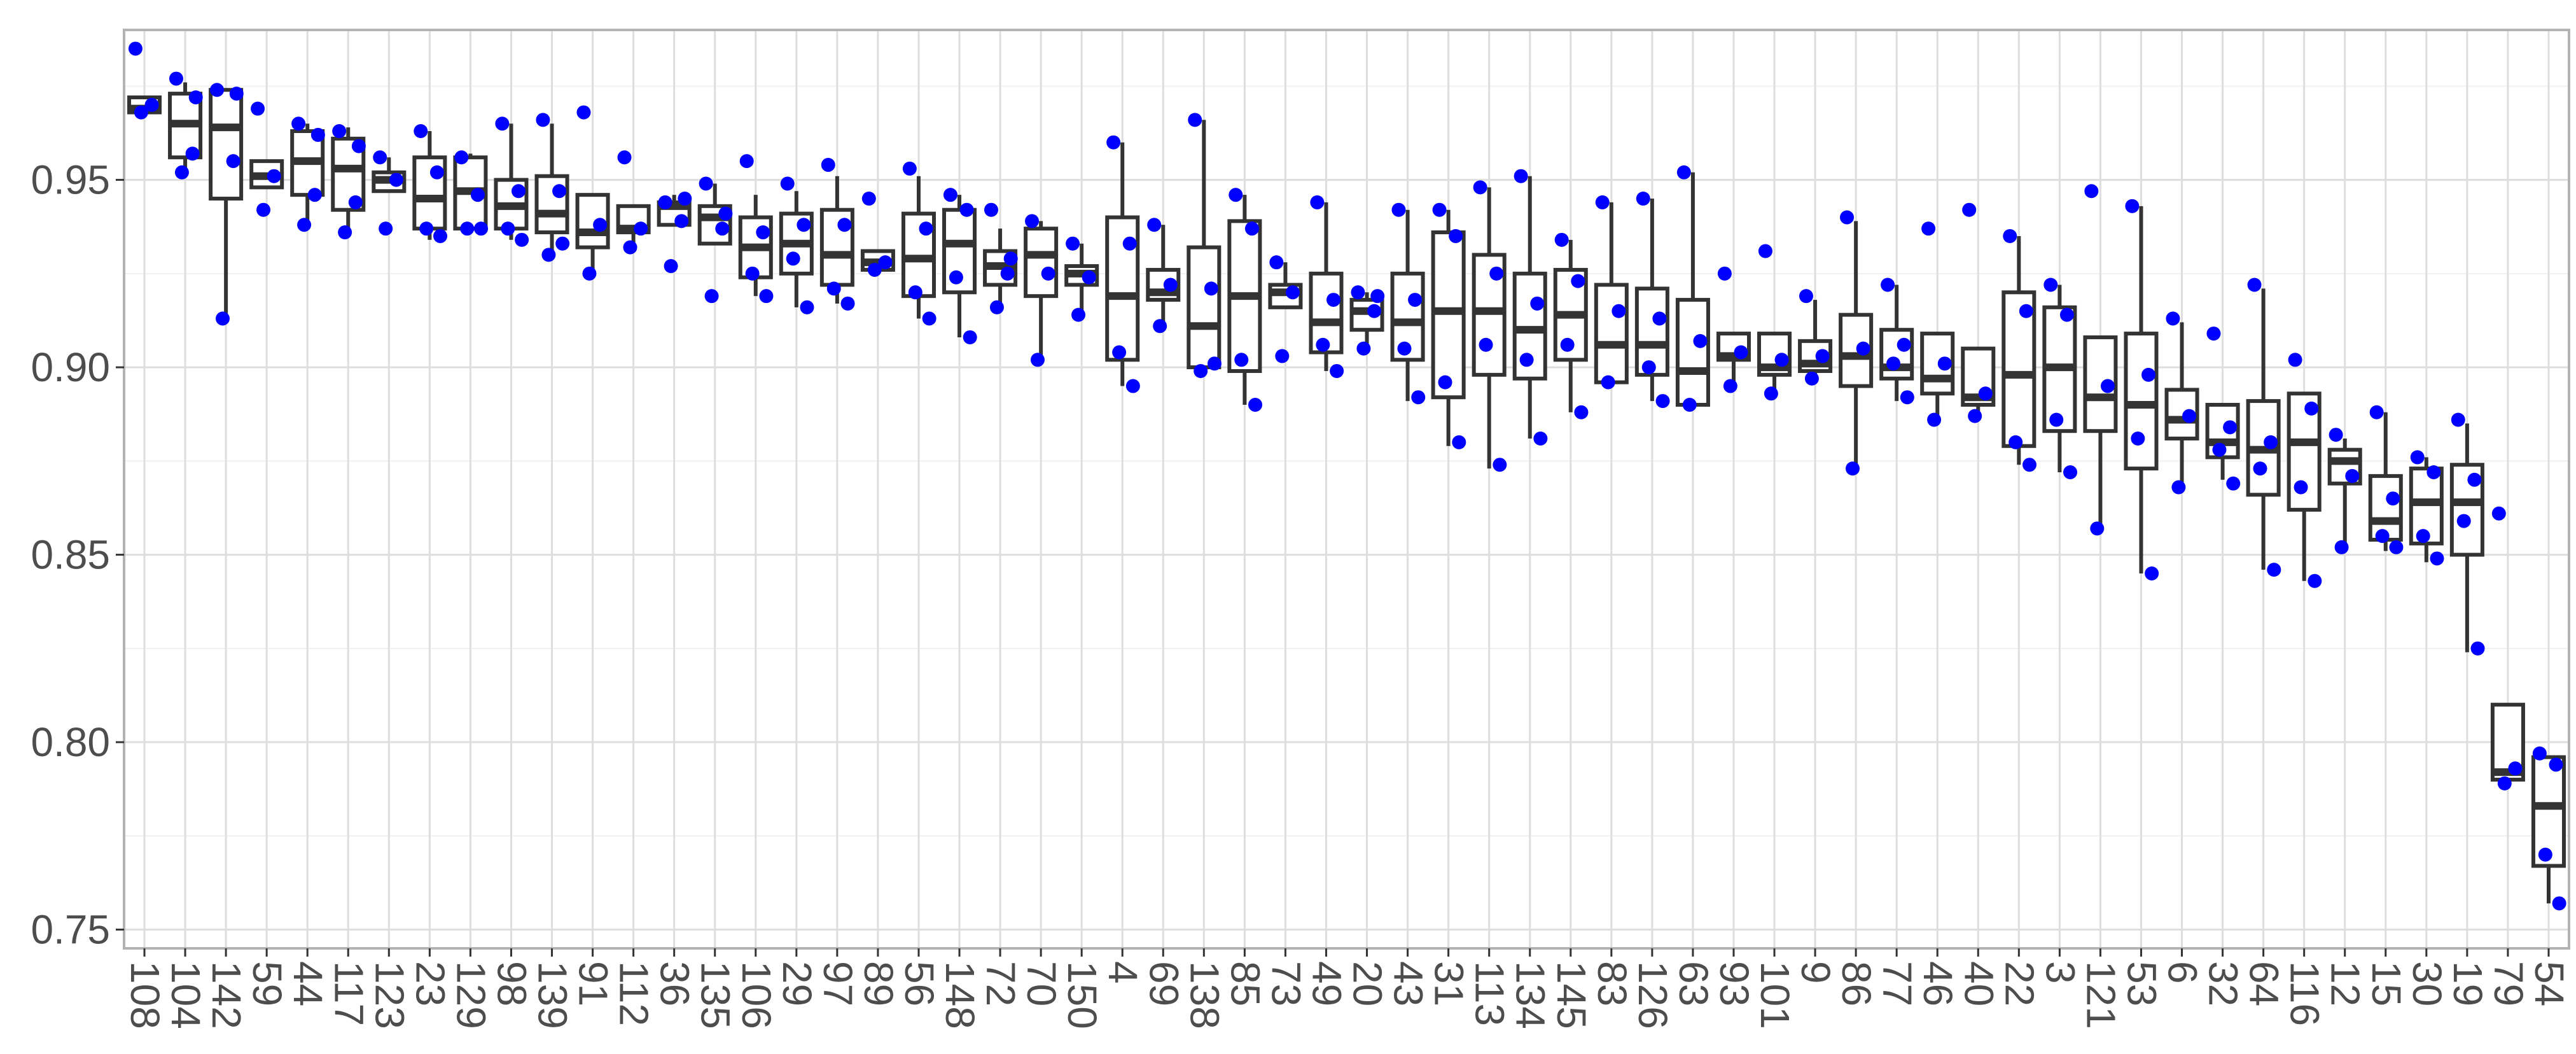 The image size is (2576, 1054). I want to click on x-tick-label: 97, so click(838, 983).